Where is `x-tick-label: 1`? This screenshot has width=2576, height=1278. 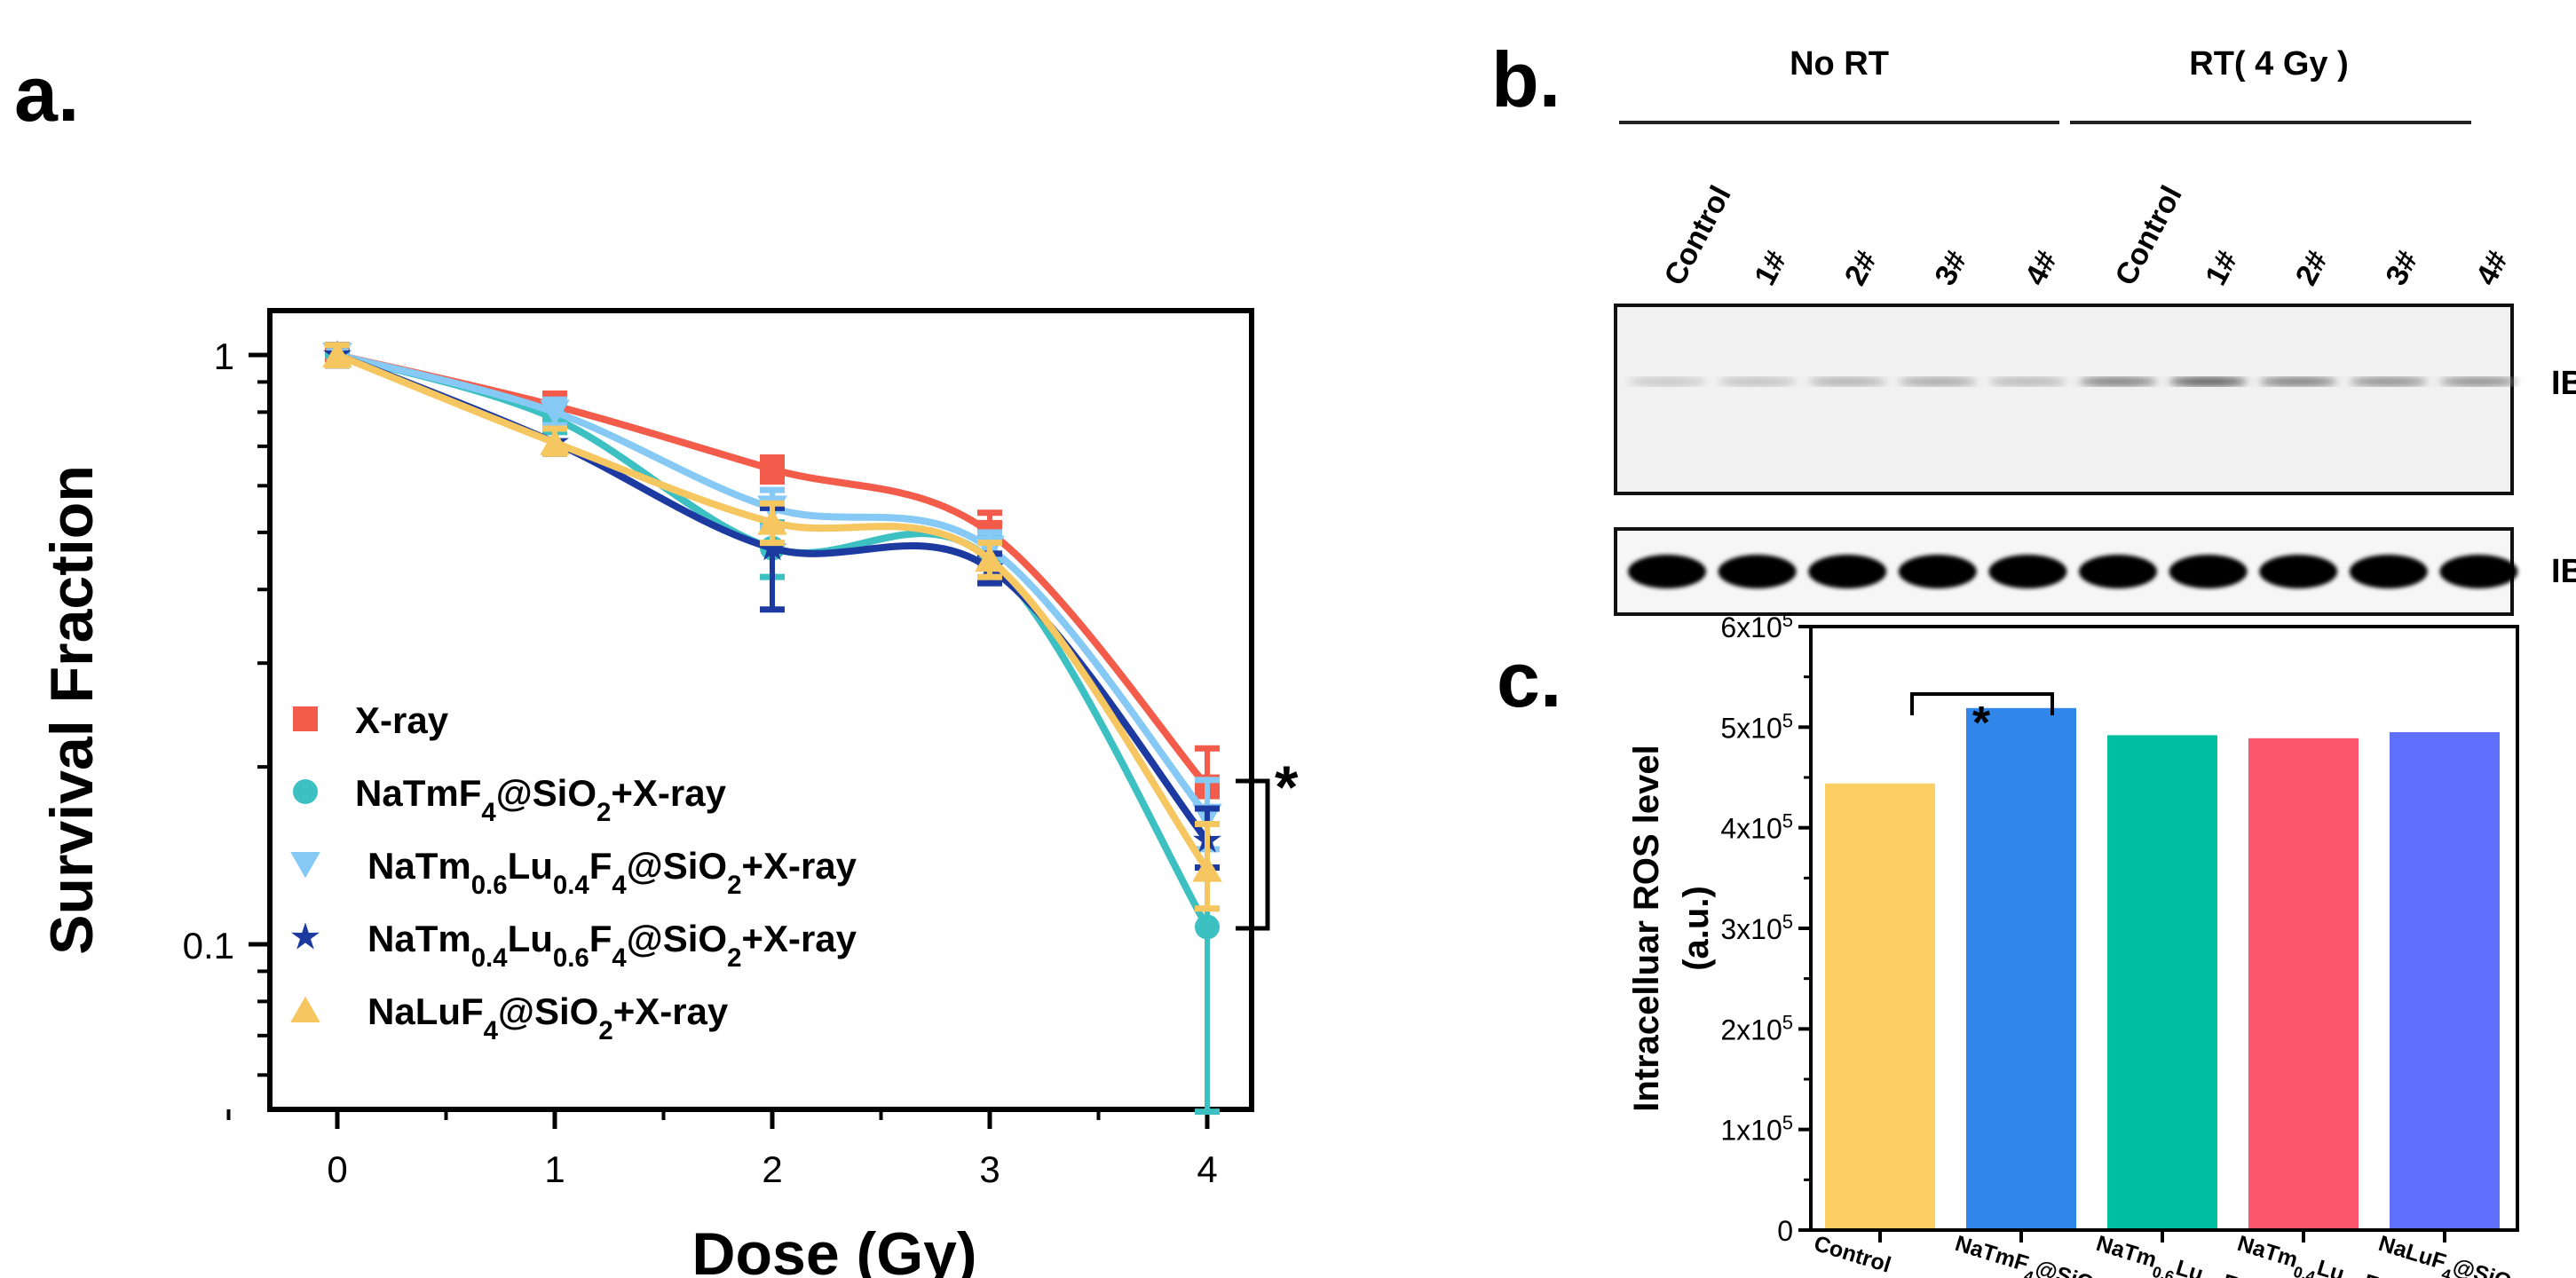 x-tick-label: 1 is located at coordinates (554, 1169).